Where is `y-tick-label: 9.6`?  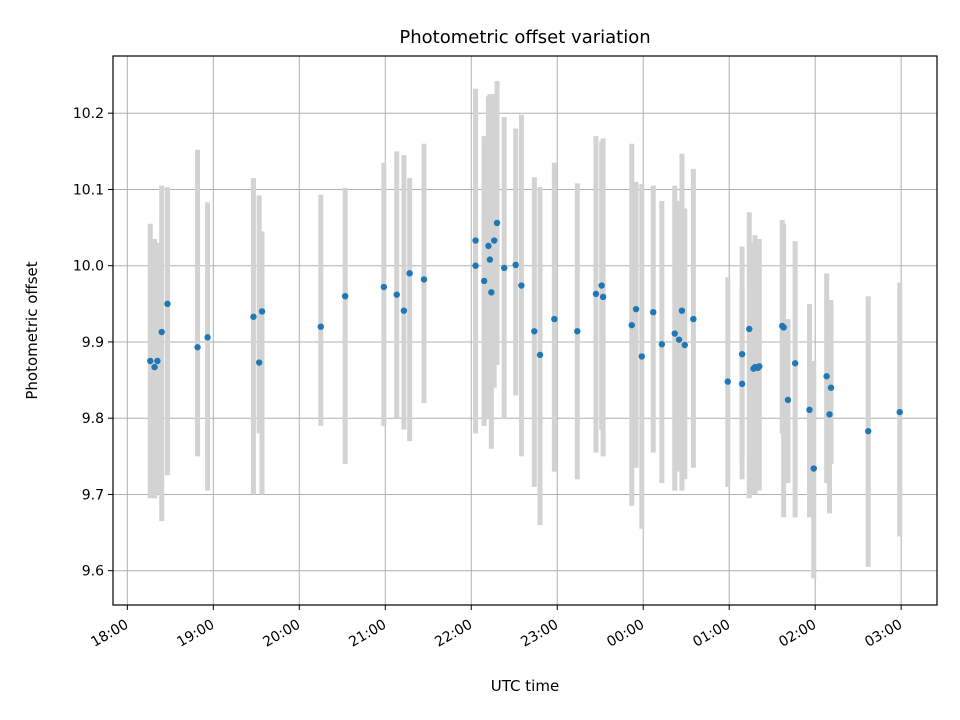
y-tick-label: 9.6 is located at coordinates (93, 572).